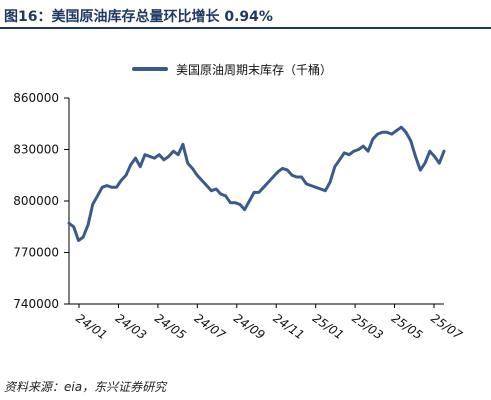  What do you see at coordinates (36, 98) in the screenshot?
I see `y-tick-label: 860000` at bounding box center [36, 98].